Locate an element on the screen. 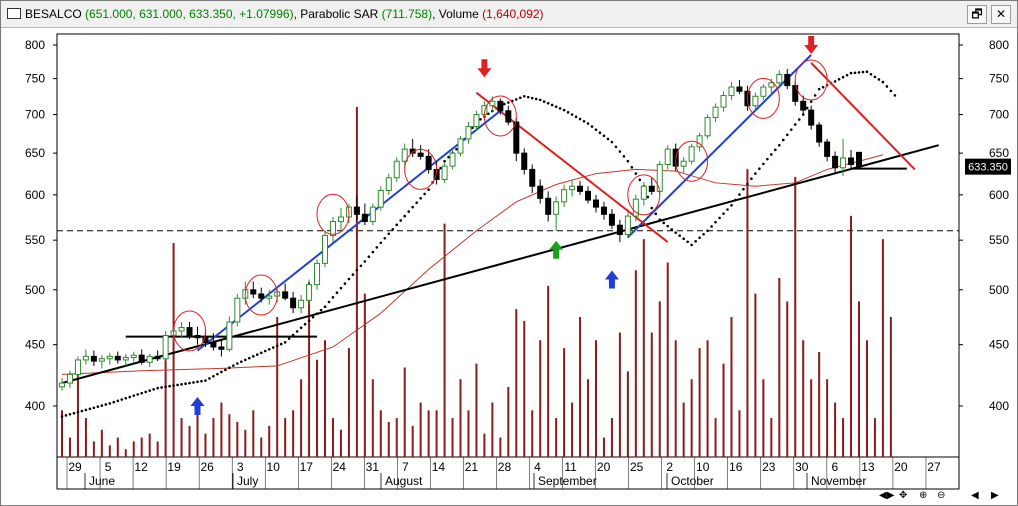  pan-icon: ✥ is located at coordinates (903, 495).